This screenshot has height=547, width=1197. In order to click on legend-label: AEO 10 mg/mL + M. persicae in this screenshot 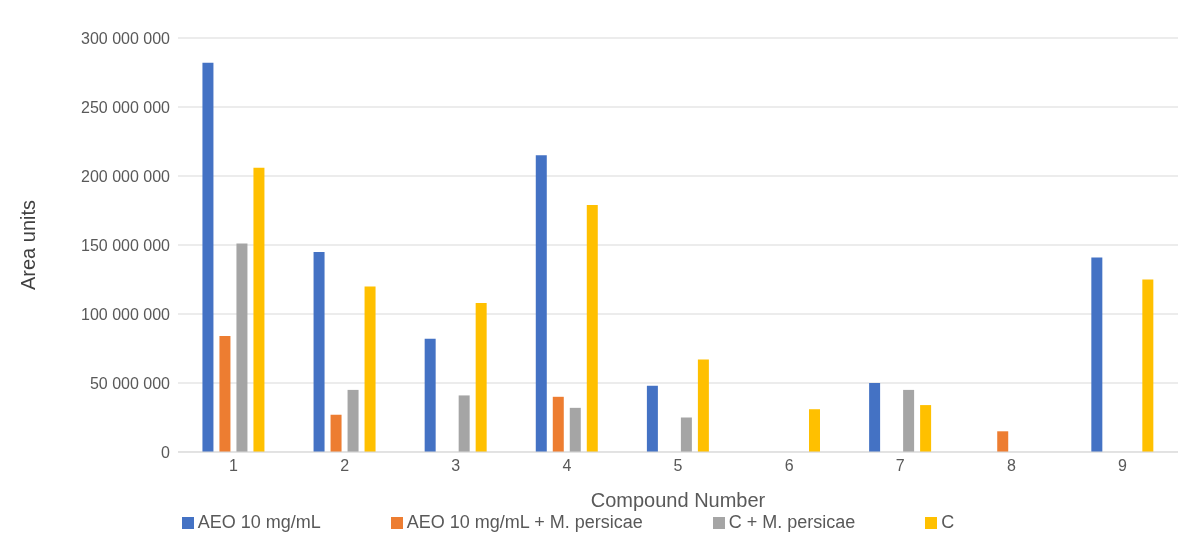, I will do `click(524, 522)`.